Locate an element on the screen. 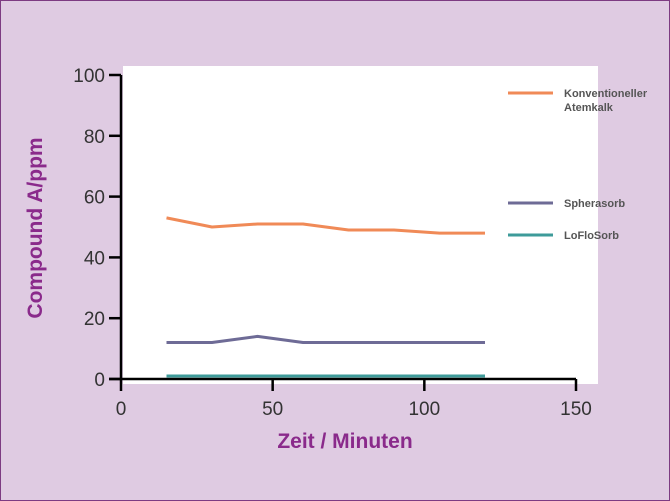 The height and width of the screenshot is (501, 670). x-tick-label: 50 is located at coordinates (272, 409).